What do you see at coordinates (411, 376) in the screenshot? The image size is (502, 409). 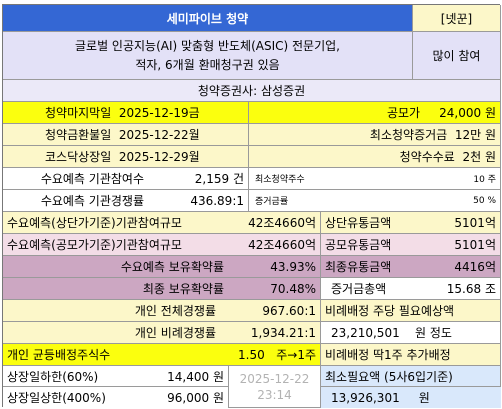 I see `min-need-label: 최소필요액 (5사6입기준)` at bounding box center [411, 376].